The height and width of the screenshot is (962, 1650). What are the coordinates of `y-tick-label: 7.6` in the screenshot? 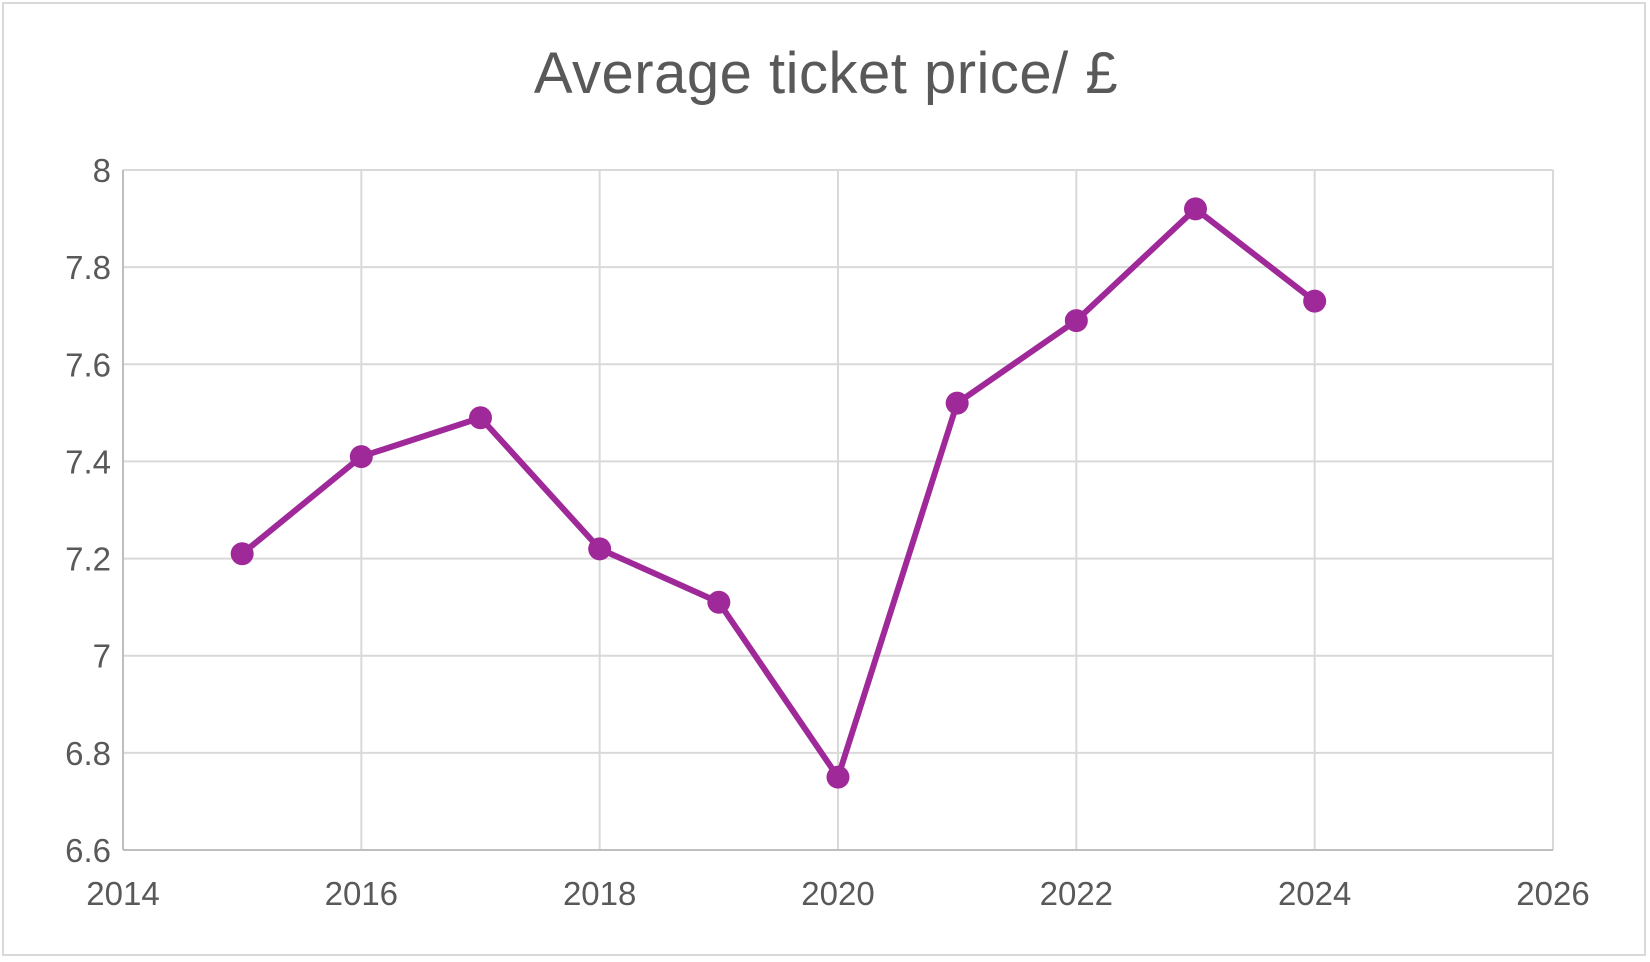 It's located at (88, 364).